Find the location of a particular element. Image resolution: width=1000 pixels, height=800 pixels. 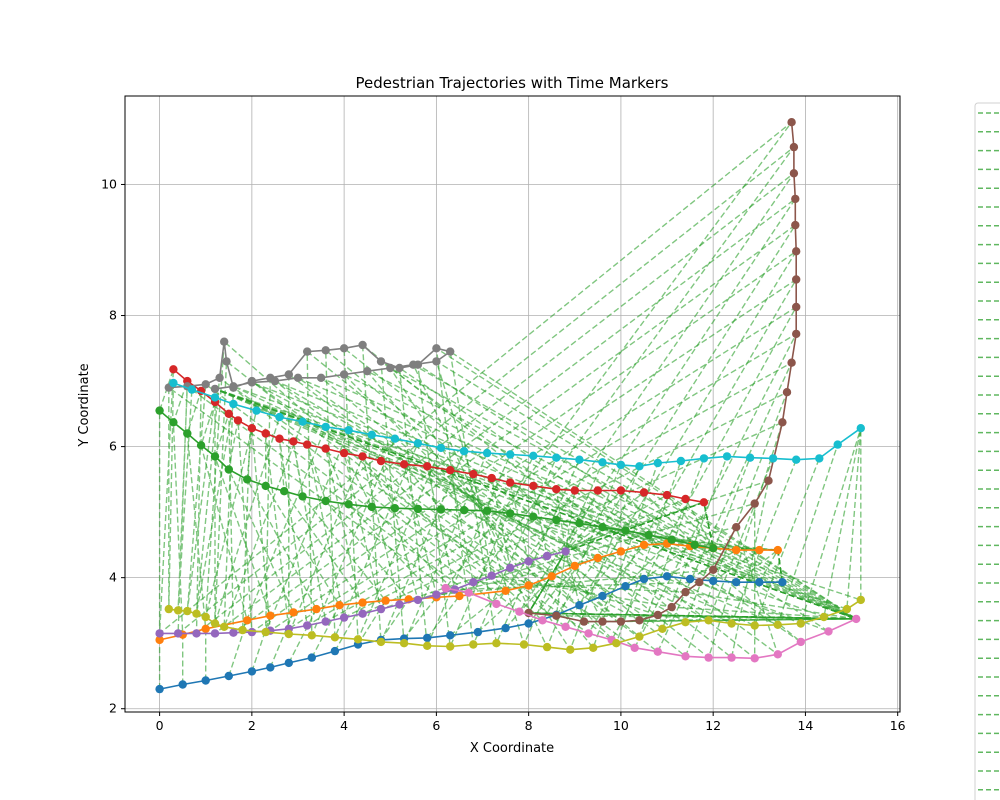

time-connector-line is located at coordinates (600, 507).